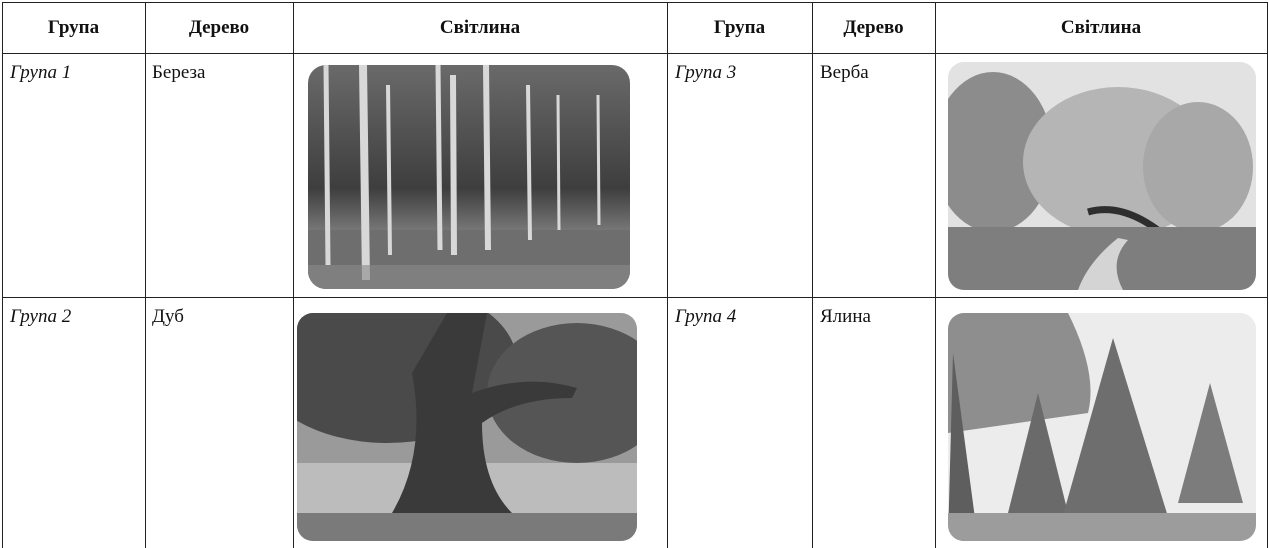 This screenshot has height=548, width=1269. Describe the element at coordinates (845, 316) in the screenshot. I see `tree-cell: Ялина` at that location.